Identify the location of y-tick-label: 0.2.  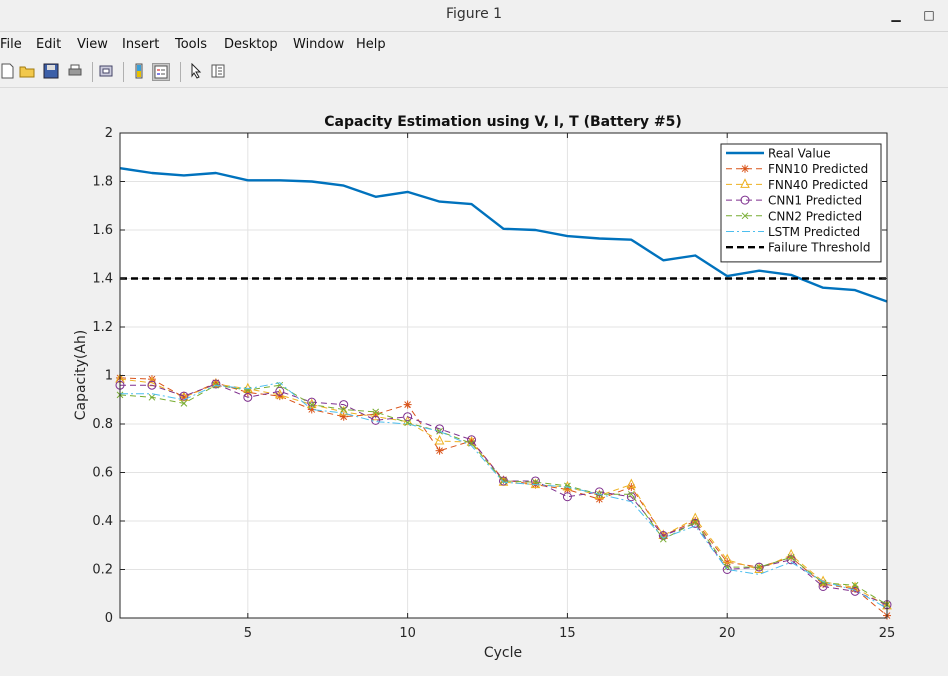
(102, 570).